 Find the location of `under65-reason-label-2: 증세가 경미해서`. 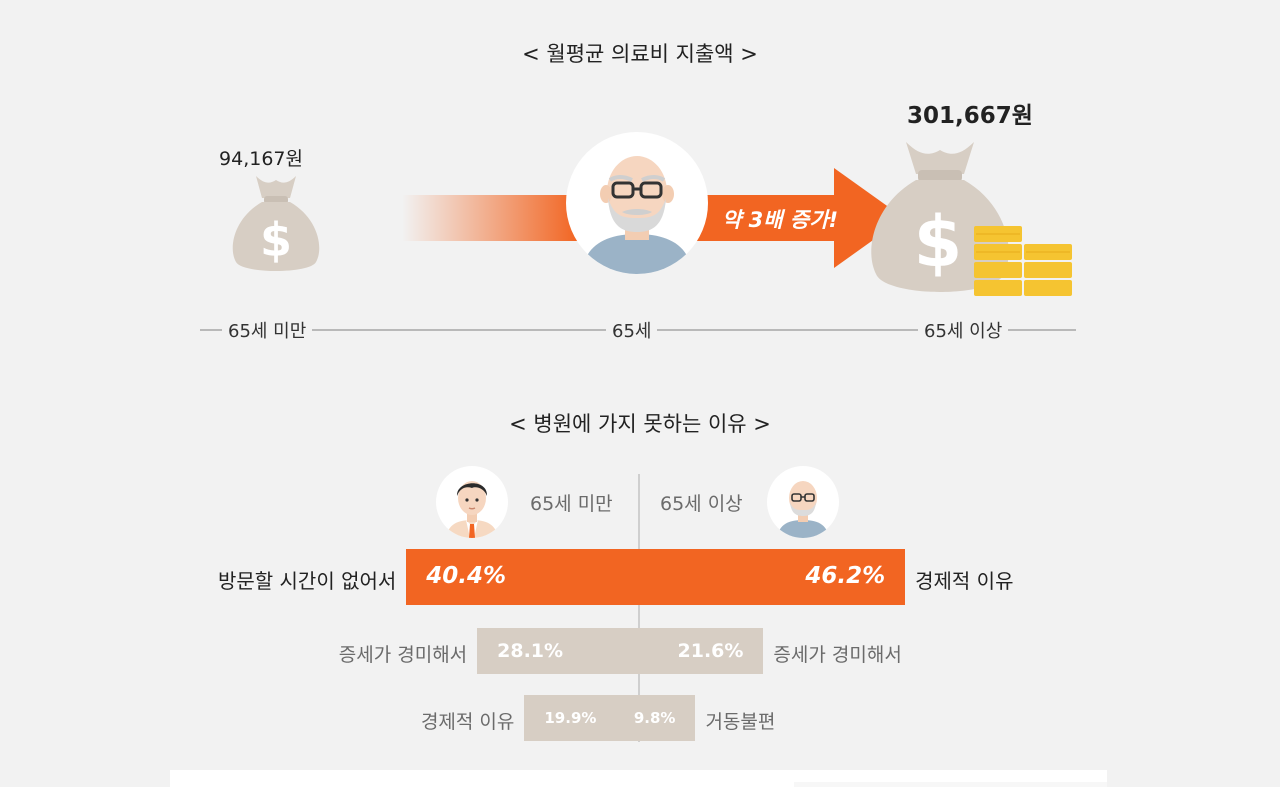

under65-reason-label-2: 증세가 경미해서 is located at coordinates (403, 654).